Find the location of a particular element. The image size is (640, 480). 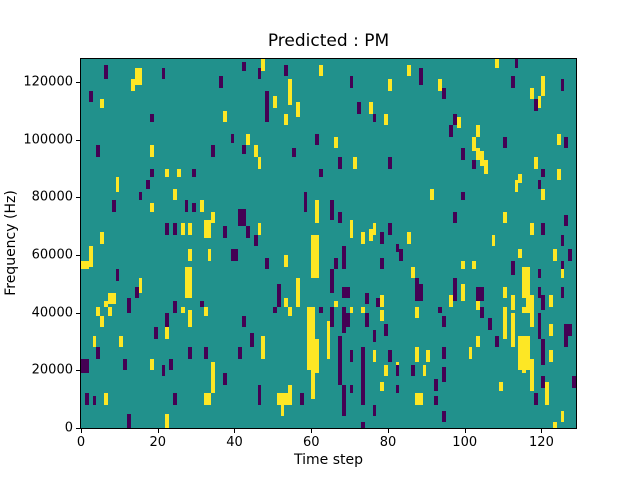

y-tick-label: 20000 is located at coordinates (52, 370).